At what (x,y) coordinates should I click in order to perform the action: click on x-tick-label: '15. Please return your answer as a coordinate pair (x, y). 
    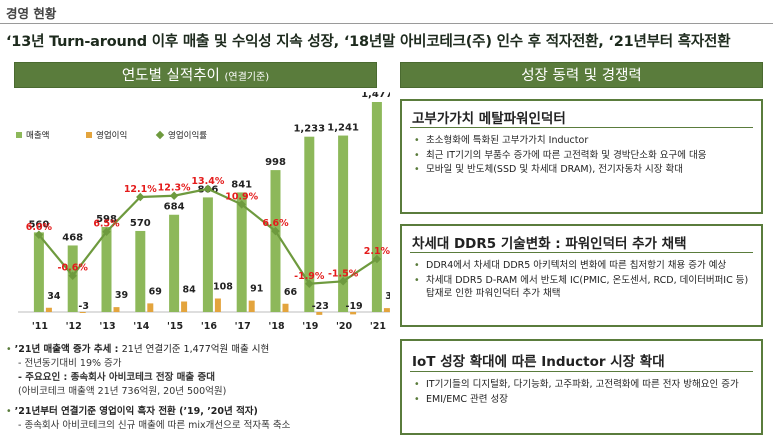
    Looking at the image, I should click on (175, 326).